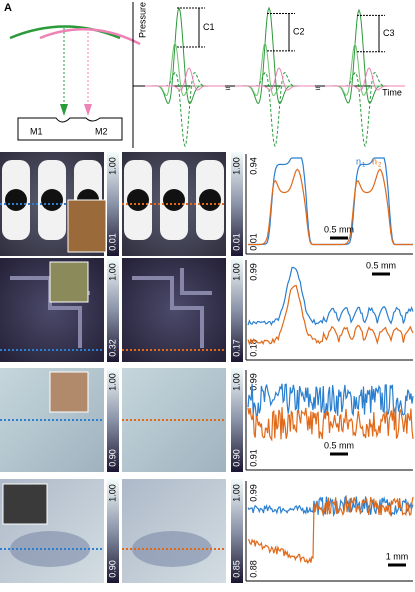 This screenshot has height=592, width=415. What do you see at coordinates (397, 556) in the screenshot?
I see `scale-label: 1 mm` at bounding box center [397, 556].